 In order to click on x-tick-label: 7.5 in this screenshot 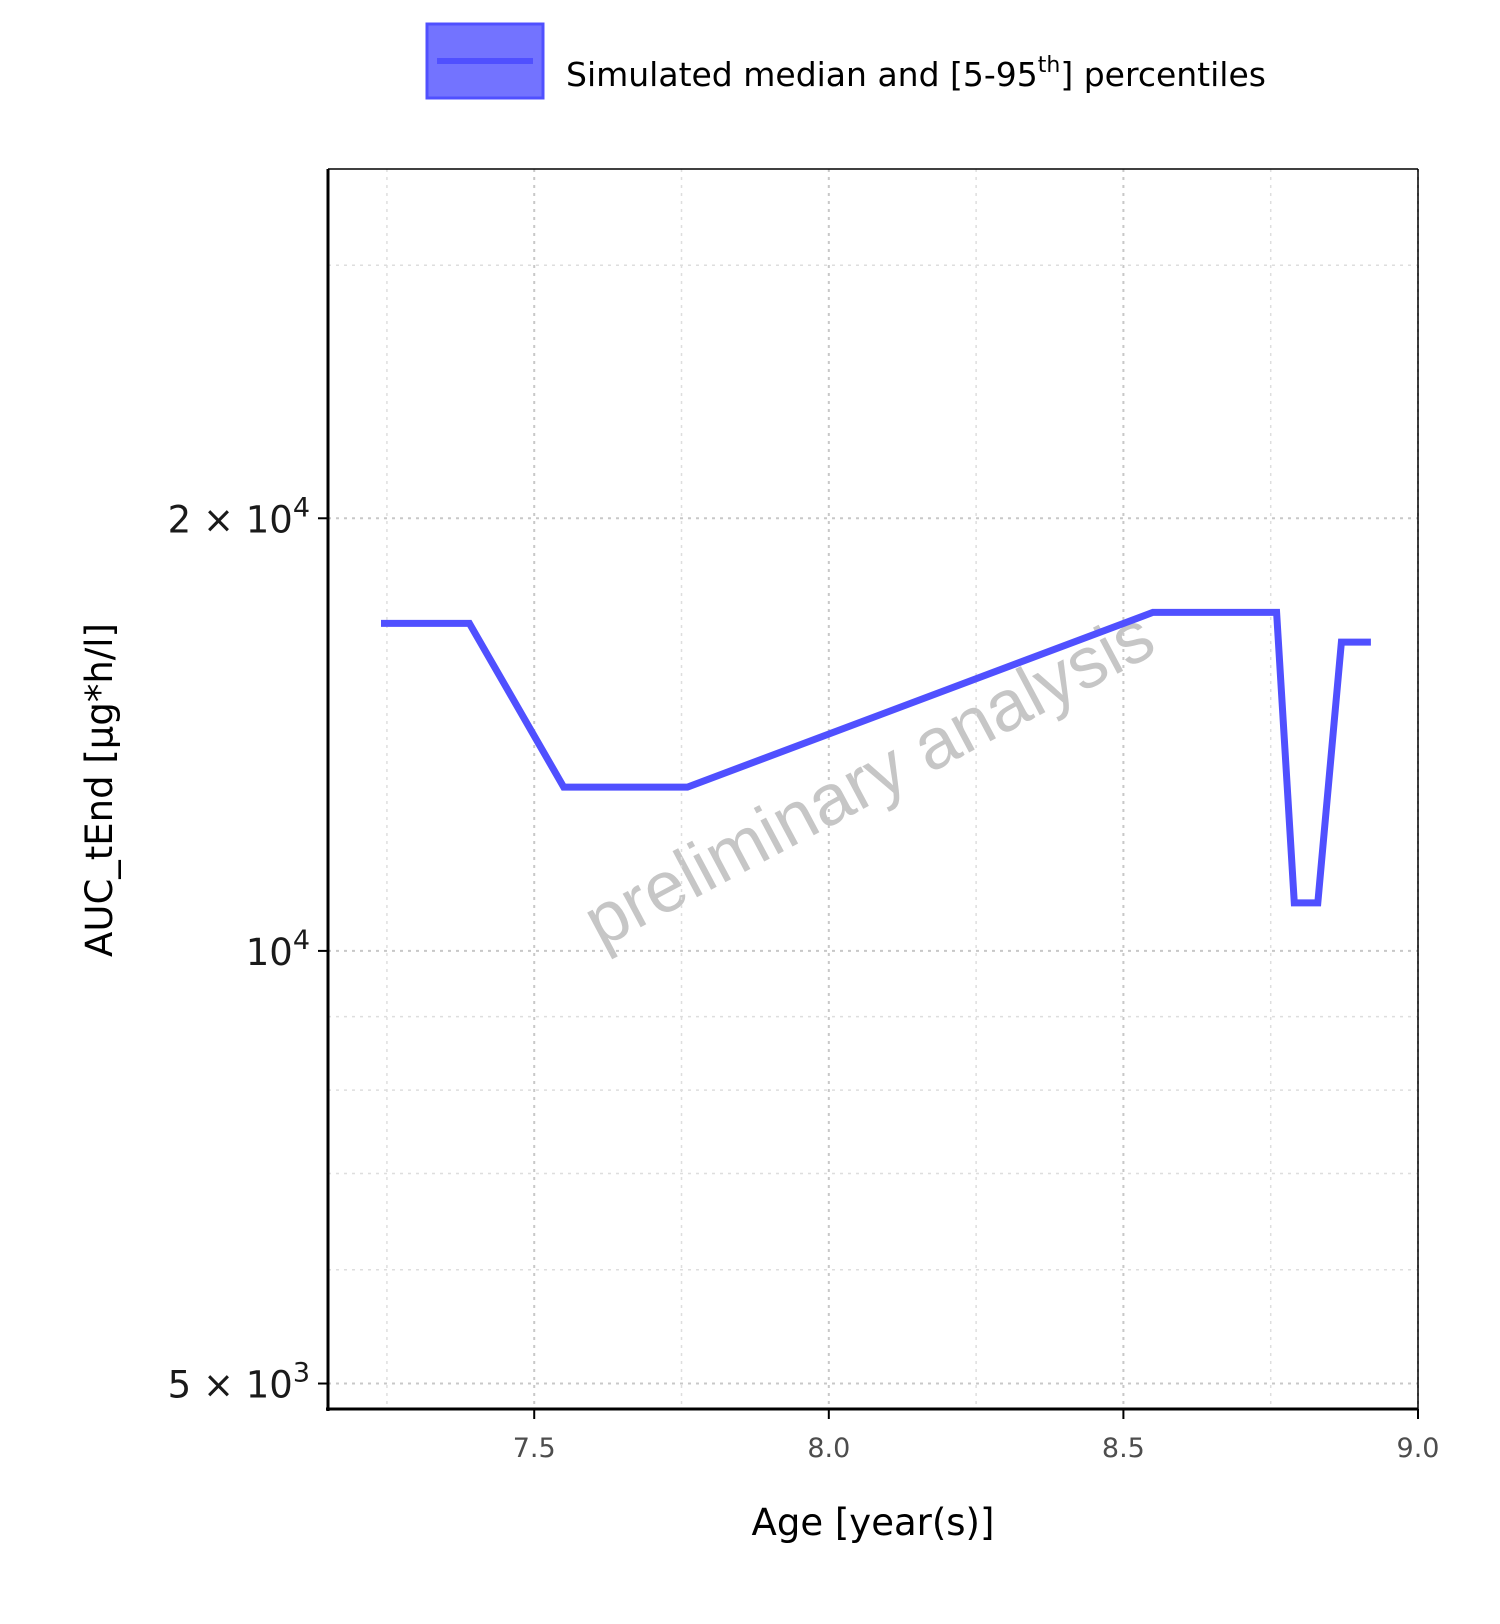, I will do `click(534, 1448)`.